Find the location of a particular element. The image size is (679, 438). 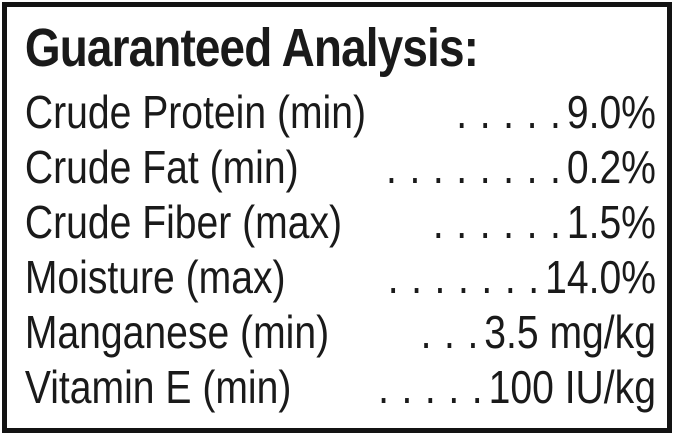

nutrient-name: Crude Fat (min) is located at coordinates (161, 167).